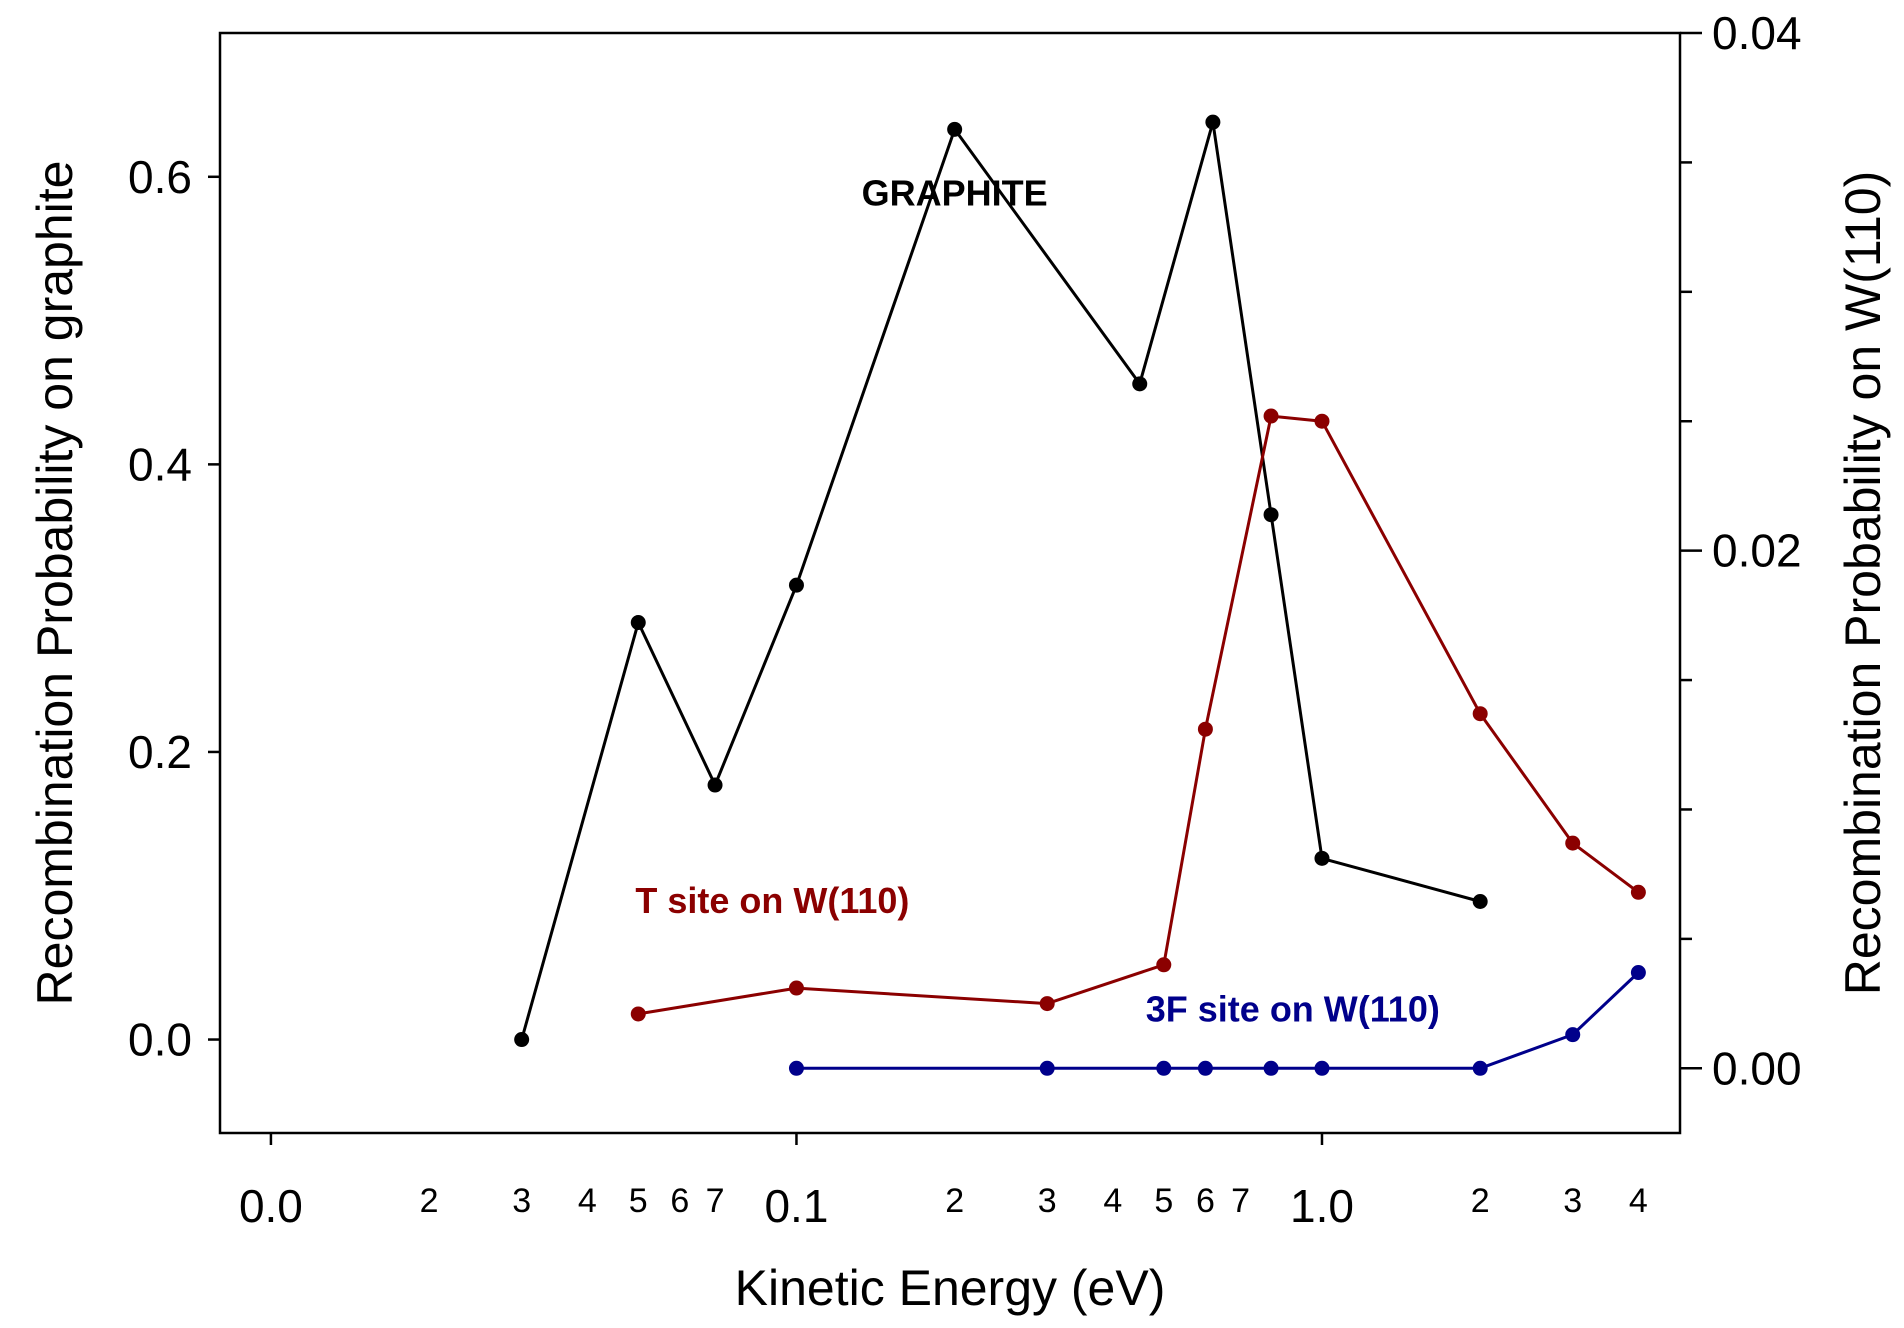 The height and width of the screenshot is (1328, 1904). Describe the element at coordinates (1757, 33) in the screenshot. I see `y-right-tick-label: 0.04` at that location.